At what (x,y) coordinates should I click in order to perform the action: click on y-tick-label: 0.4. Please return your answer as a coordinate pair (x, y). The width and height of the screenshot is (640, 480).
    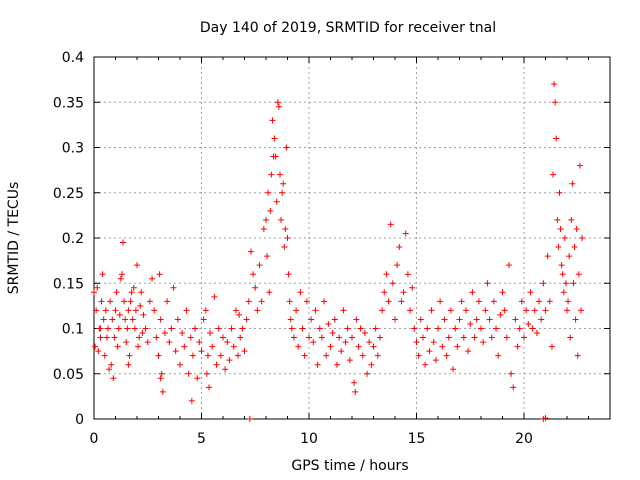
    Looking at the image, I should click on (73, 58).